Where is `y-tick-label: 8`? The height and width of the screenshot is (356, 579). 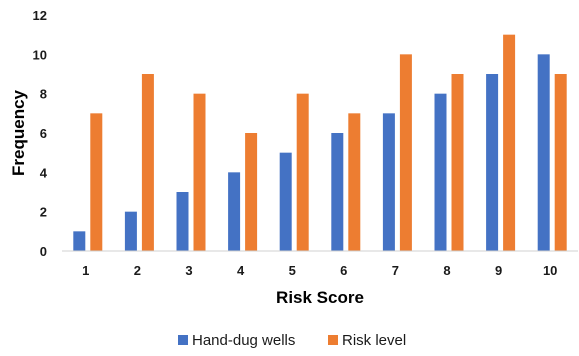
y-tick-label: 8 is located at coordinates (43, 94).